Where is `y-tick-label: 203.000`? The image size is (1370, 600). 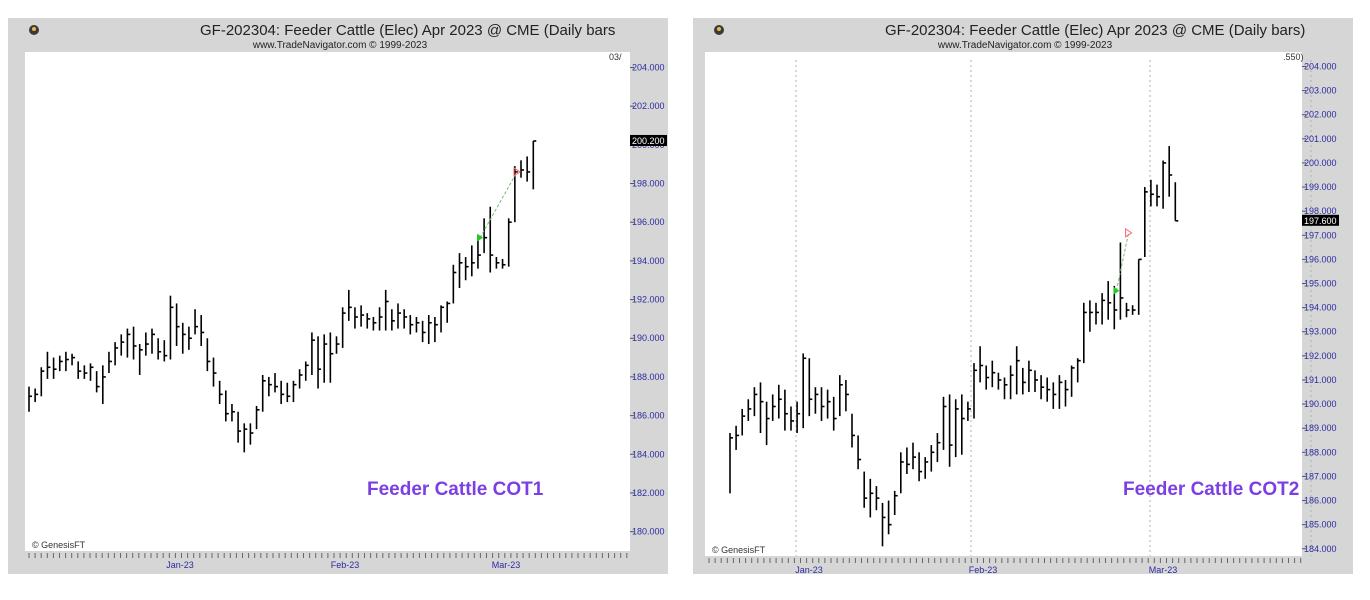 y-tick-label: 203.000 is located at coordinates (1320, 91).